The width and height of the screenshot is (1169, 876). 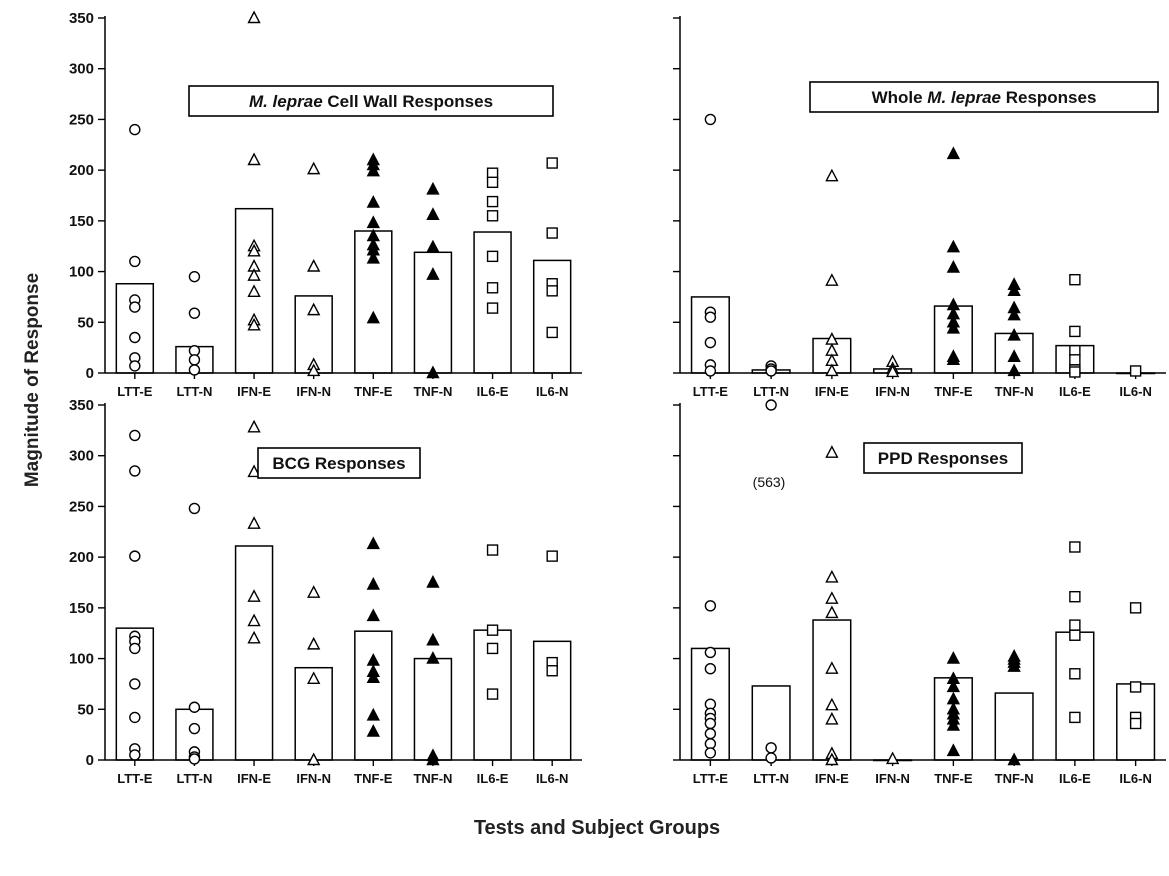 What do you see at coordinates (373, 695) in the screenshot?
I see `bar-tnf-e` at bounding box center [373, 695].